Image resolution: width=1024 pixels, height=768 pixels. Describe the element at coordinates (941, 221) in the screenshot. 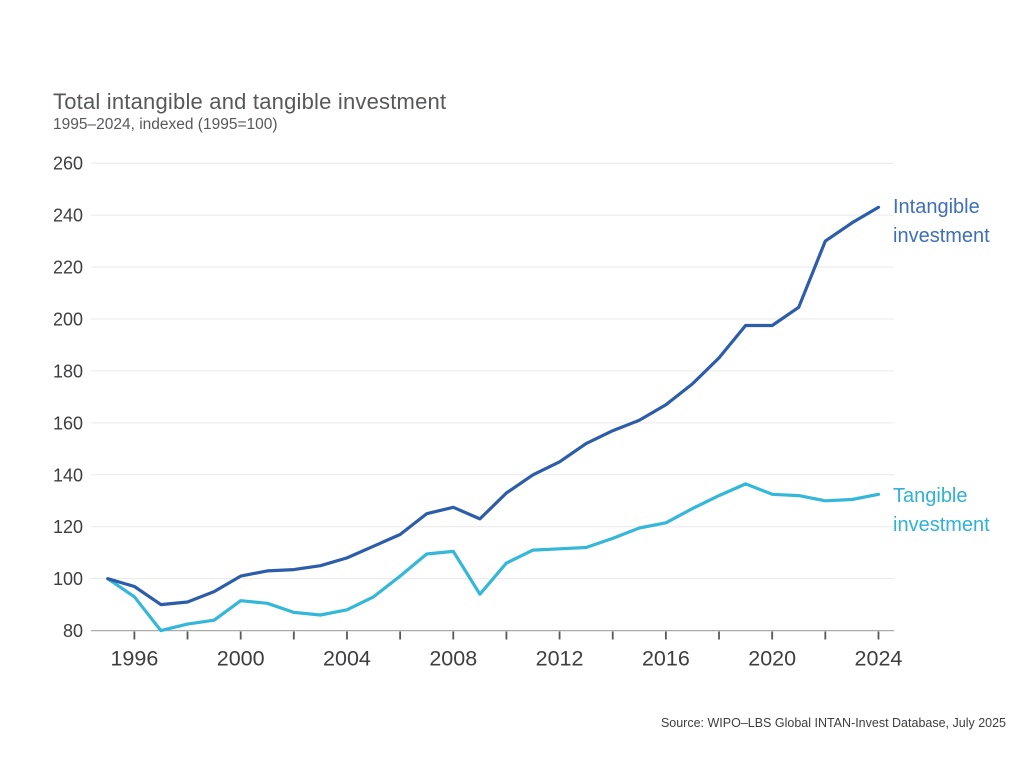

I see `legend-label-intangible: Intangible investment` at that location.